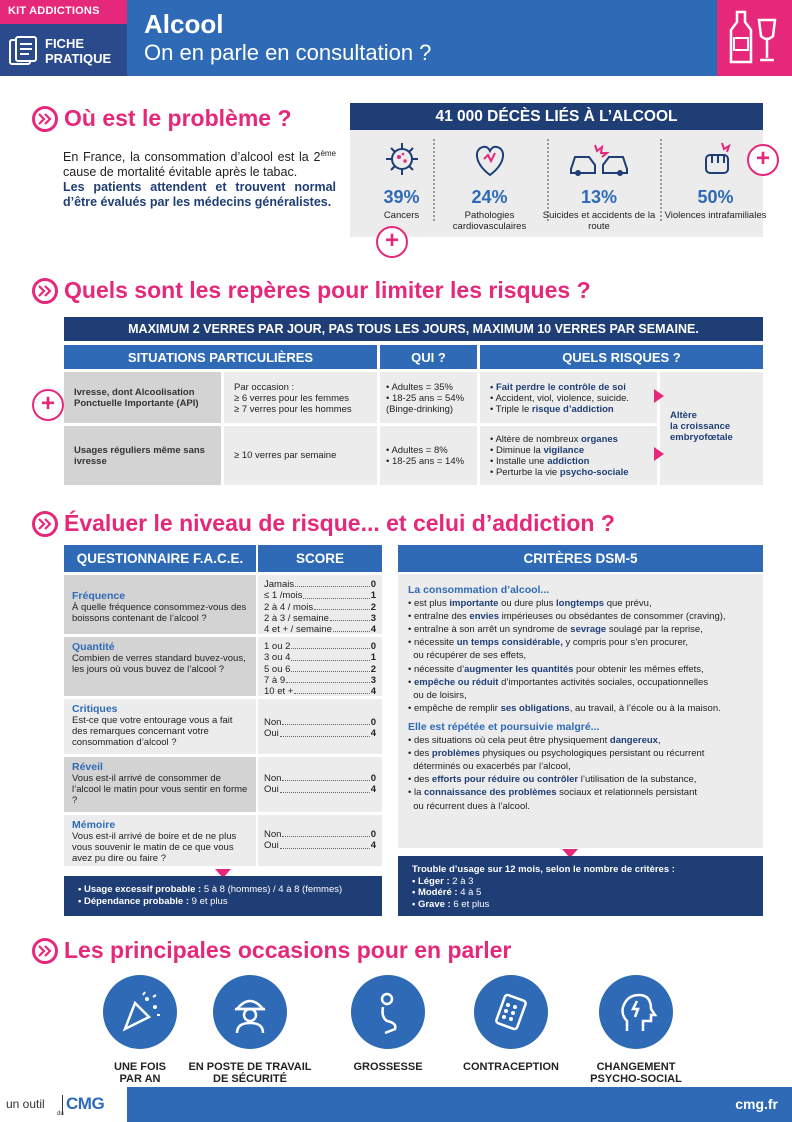 The image size is (792, 1122). What do you see at coordinates (432, 881) in the screenshot?
I see `dsm-box-label: • Léger :` at bounding box center [432, 881].